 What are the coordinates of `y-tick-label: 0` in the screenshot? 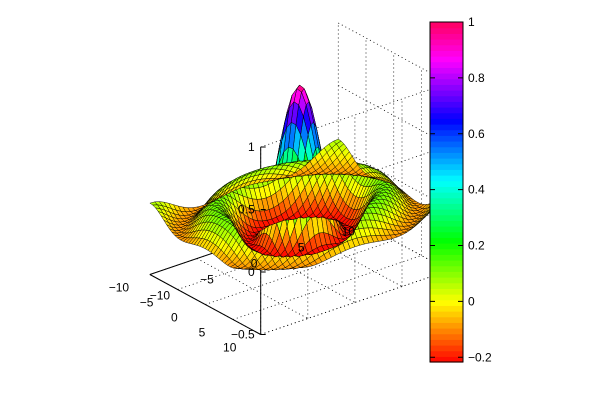 It's located at (174, 318).